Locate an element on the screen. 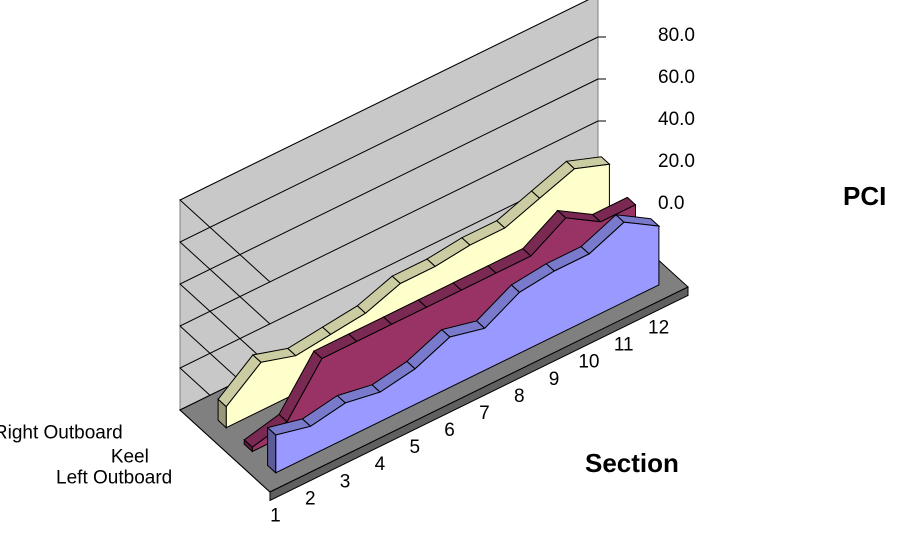 This screenshot has height=539, width=899. x-tick-label: 8 is located at coordinates (519, 396).